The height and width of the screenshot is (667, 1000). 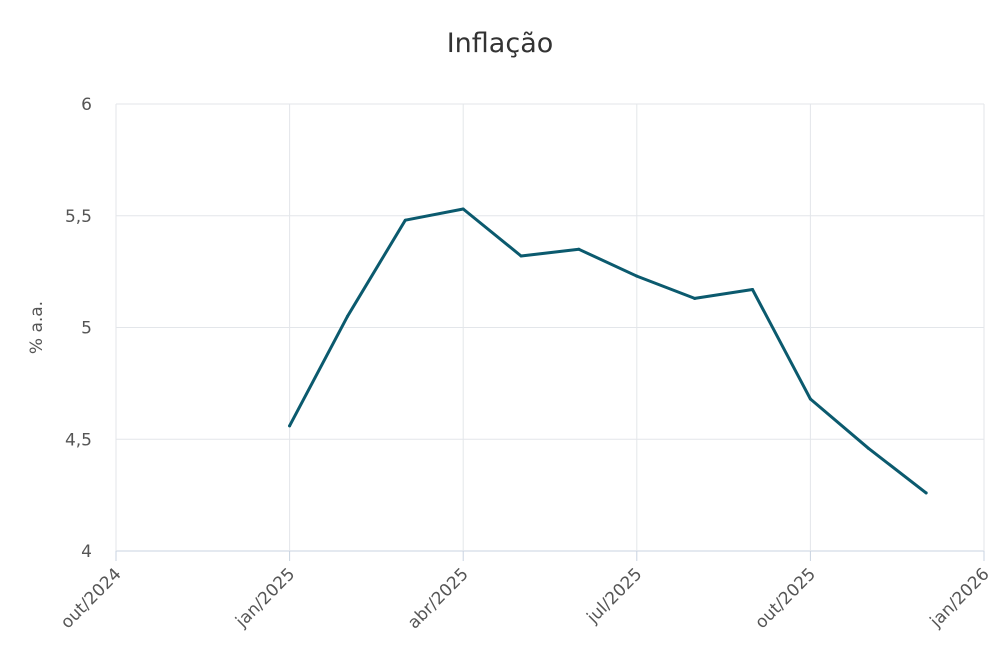 I want to click on y-tick-label: 5,5, so click(x=78, y=217).